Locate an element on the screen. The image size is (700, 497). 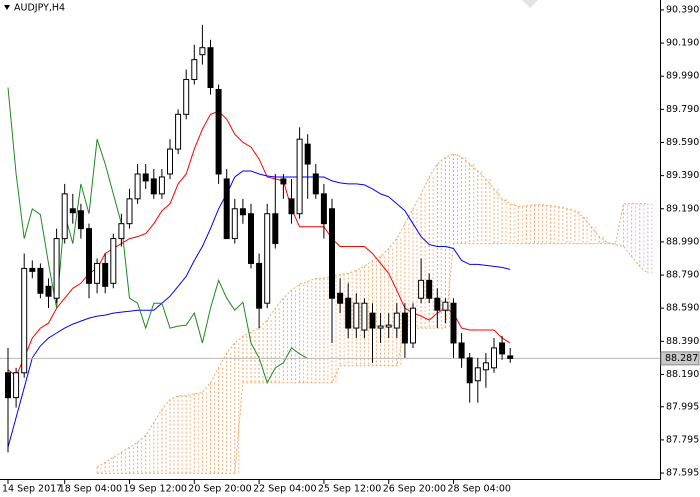
y-tick-label: 87.795 is located at coordinates (682, 439).